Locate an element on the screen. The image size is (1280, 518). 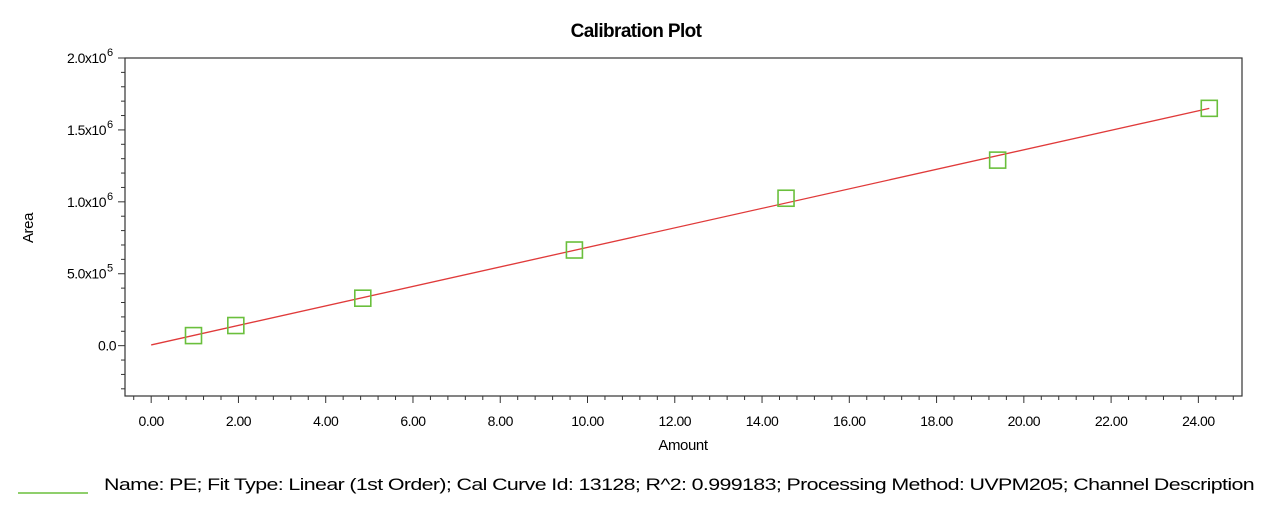
y-tick-label: 1.0x10 is located at coordinates (87, 202).